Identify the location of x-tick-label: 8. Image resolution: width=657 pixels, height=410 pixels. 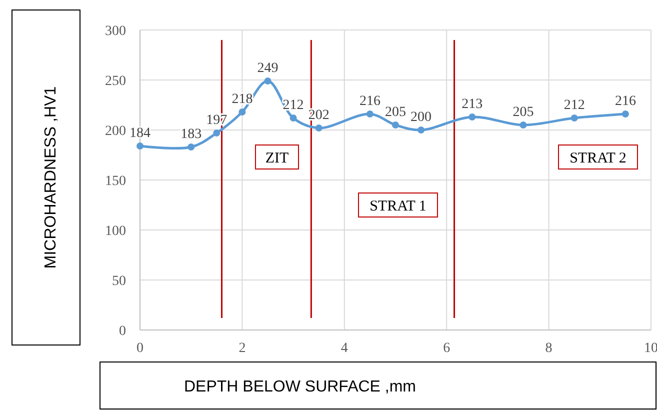
(548, 348).